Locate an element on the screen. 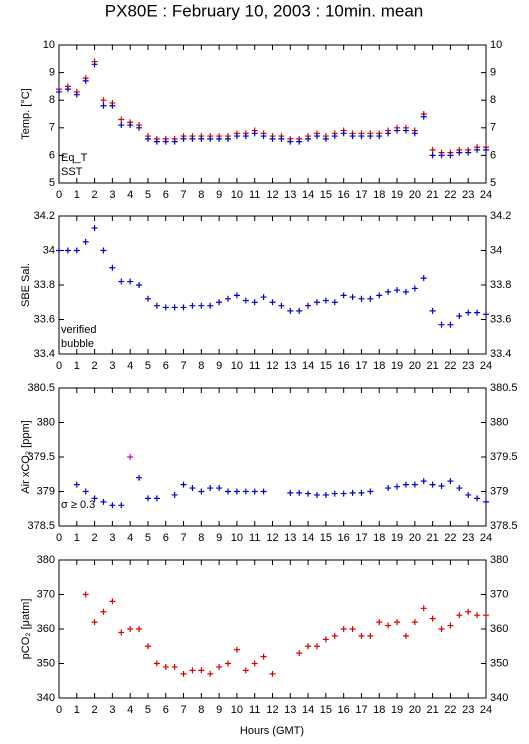 Image resolution: width=529 pixels, height=744 pixels. y-axis-label: Temp. [°C] is located at coordinates (26, 113).